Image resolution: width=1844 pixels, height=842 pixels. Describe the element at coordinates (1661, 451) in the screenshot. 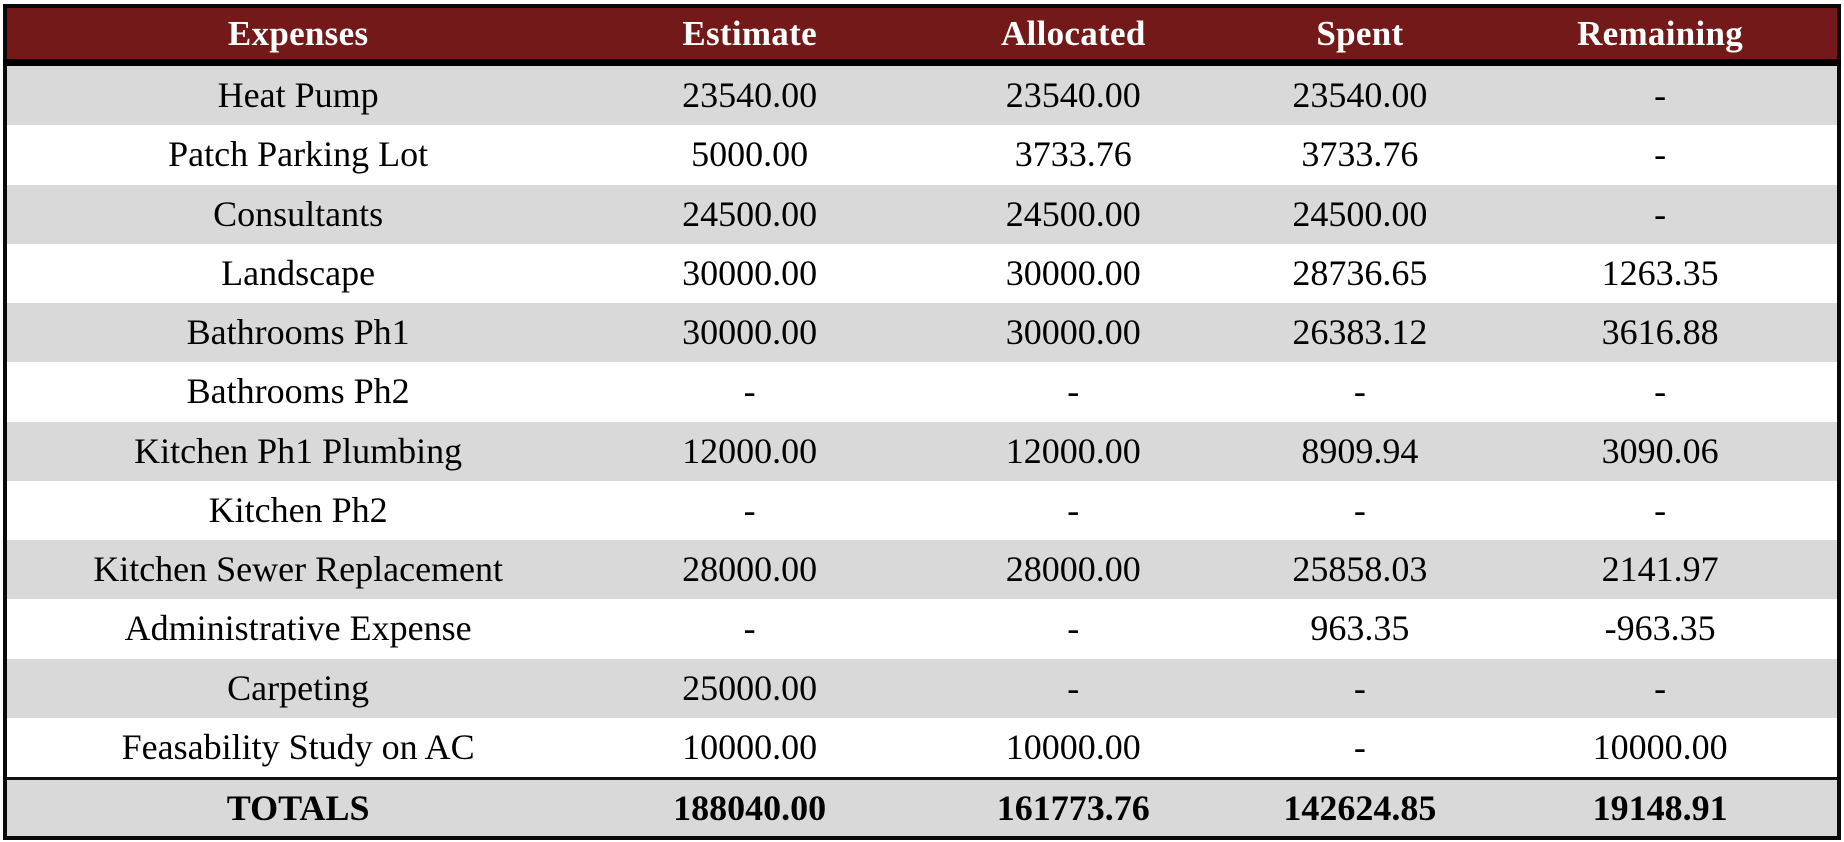

I see `remaining-cell: 3090.06` at that location.